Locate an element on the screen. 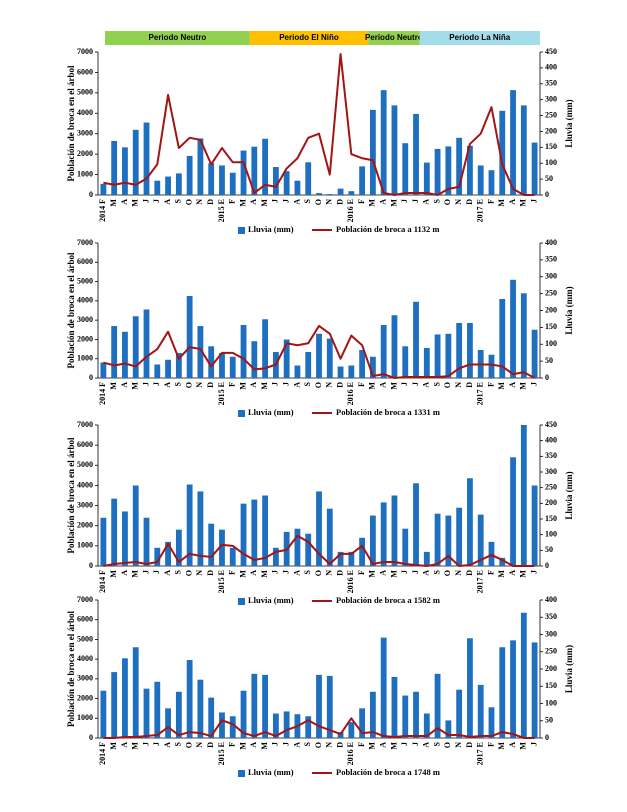 This screenshot has height=812, width=627. y-tick-label: 3000 is located at coordinates (85, 504).